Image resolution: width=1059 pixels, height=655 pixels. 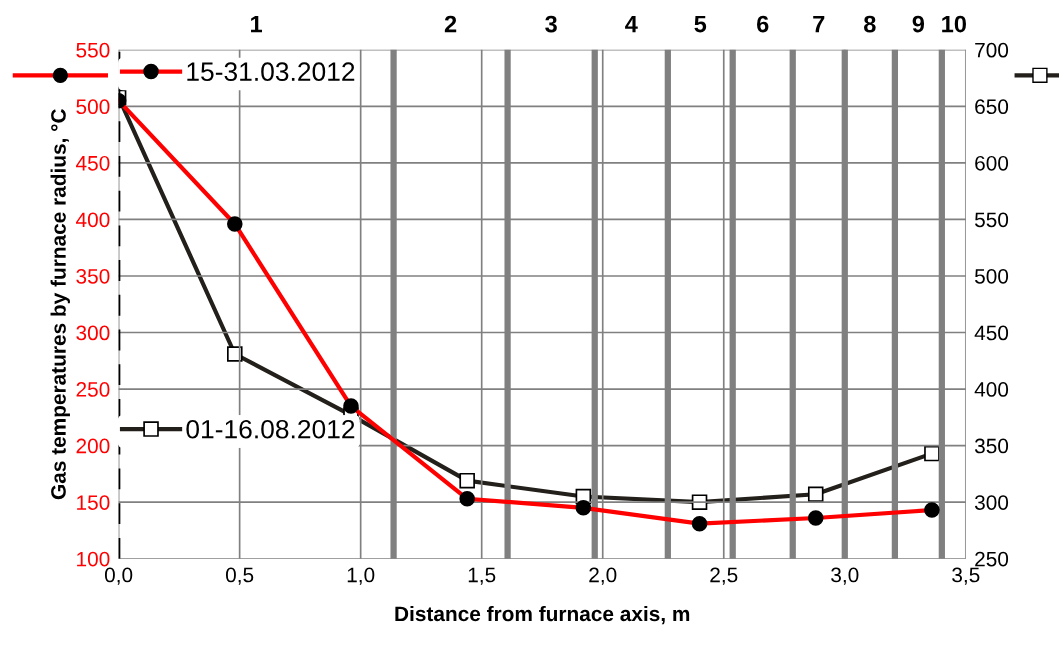 I want to click on y-tick-label: 350, so click(x=93, y=276).